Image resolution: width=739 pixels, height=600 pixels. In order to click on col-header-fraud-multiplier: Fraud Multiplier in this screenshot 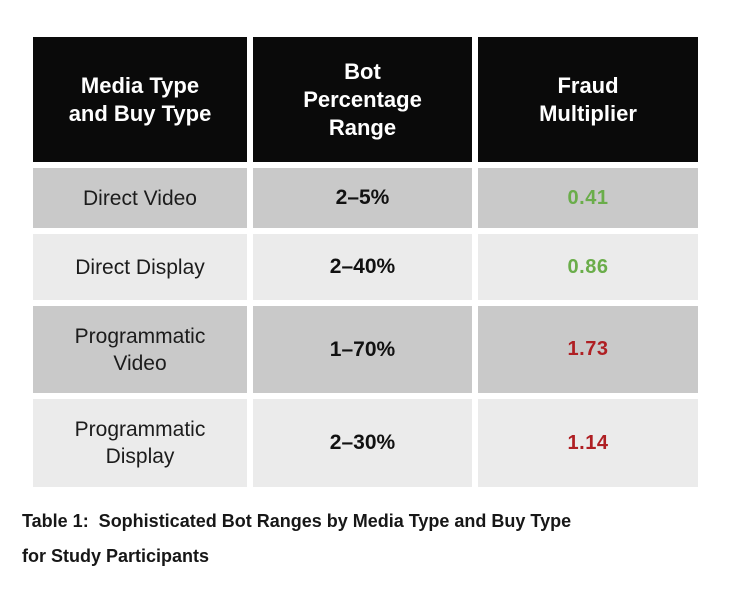, I will do `click(588, 99)`.